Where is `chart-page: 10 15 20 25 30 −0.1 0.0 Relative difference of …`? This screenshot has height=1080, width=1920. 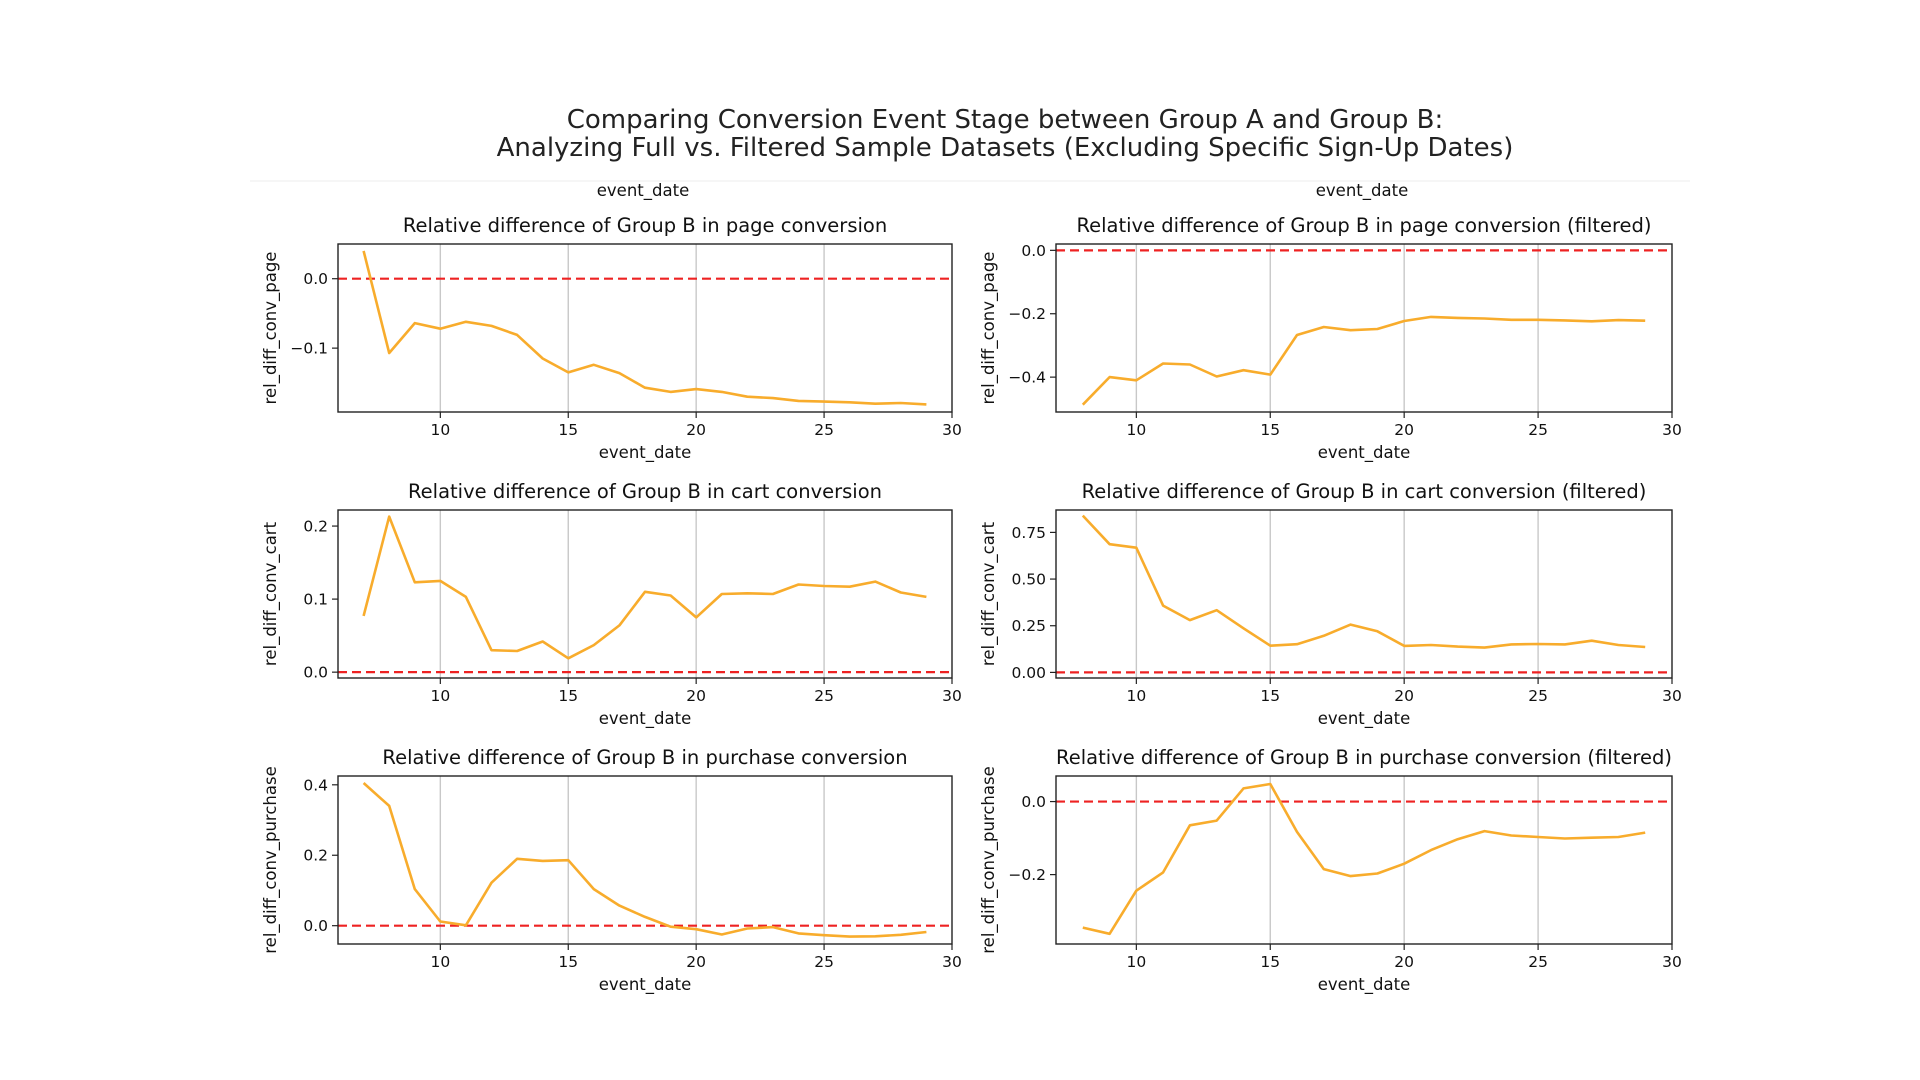 chart-page: 10 15 20 25 30 −0.1 0.0 Relative difference of … is located at coordinates (611, 338).